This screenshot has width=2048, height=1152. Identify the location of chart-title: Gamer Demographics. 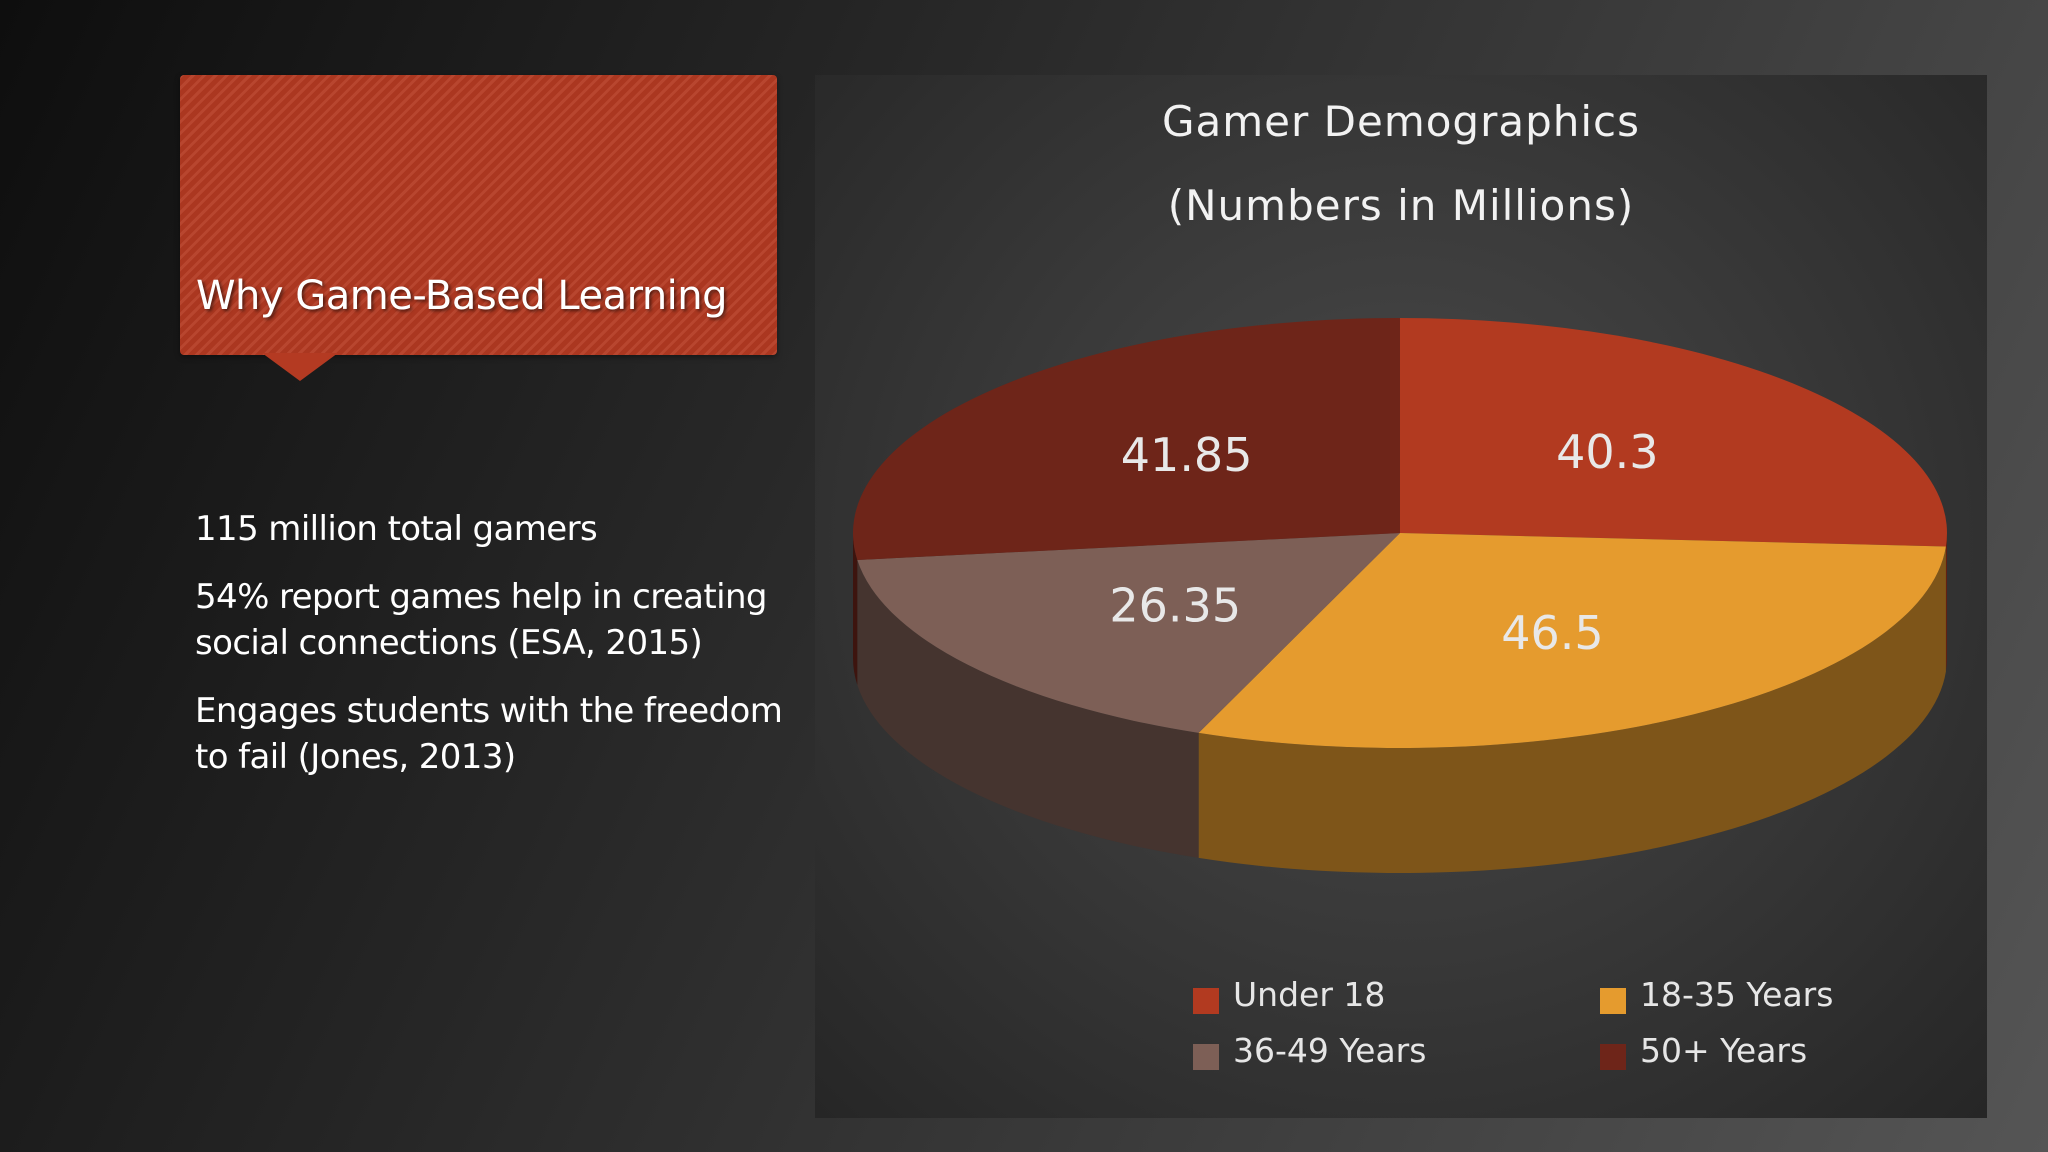
(1401, 121).